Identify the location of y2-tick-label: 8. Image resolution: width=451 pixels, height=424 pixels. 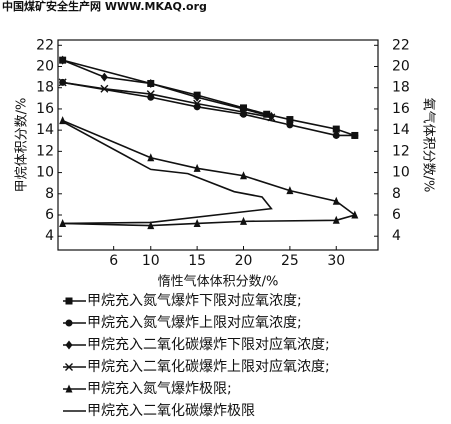
(396, 194).